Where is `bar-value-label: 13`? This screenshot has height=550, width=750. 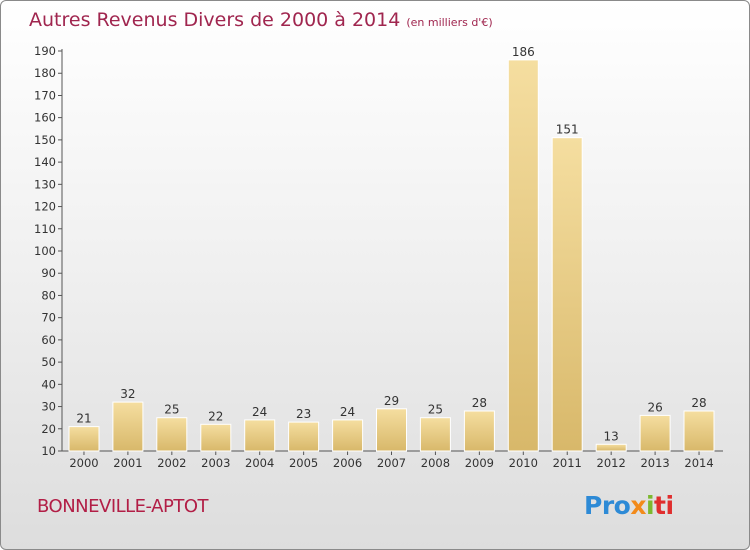
bar-value-label: 13 is located at coordinates (611, 436).